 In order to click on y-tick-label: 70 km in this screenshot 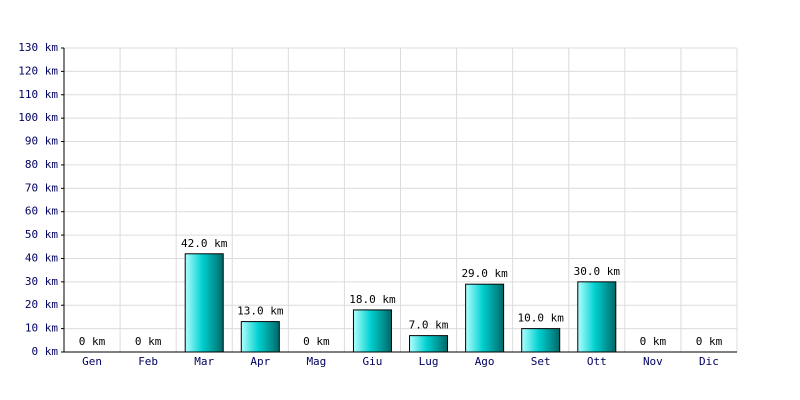, I will do `click(41, 187)`.